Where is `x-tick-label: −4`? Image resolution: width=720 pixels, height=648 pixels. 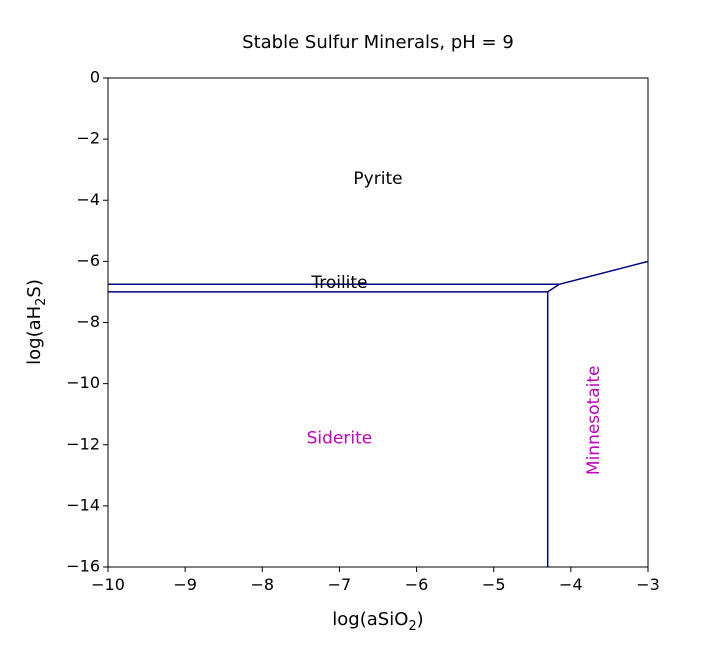
x-tick-label: −4 is located at coordinates (571, 584).